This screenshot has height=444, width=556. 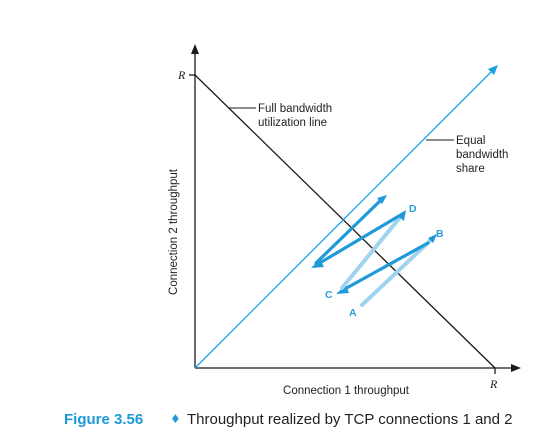 I want to click on equal-share-label: Equal bandwidth share, so click(x=484, y=155).